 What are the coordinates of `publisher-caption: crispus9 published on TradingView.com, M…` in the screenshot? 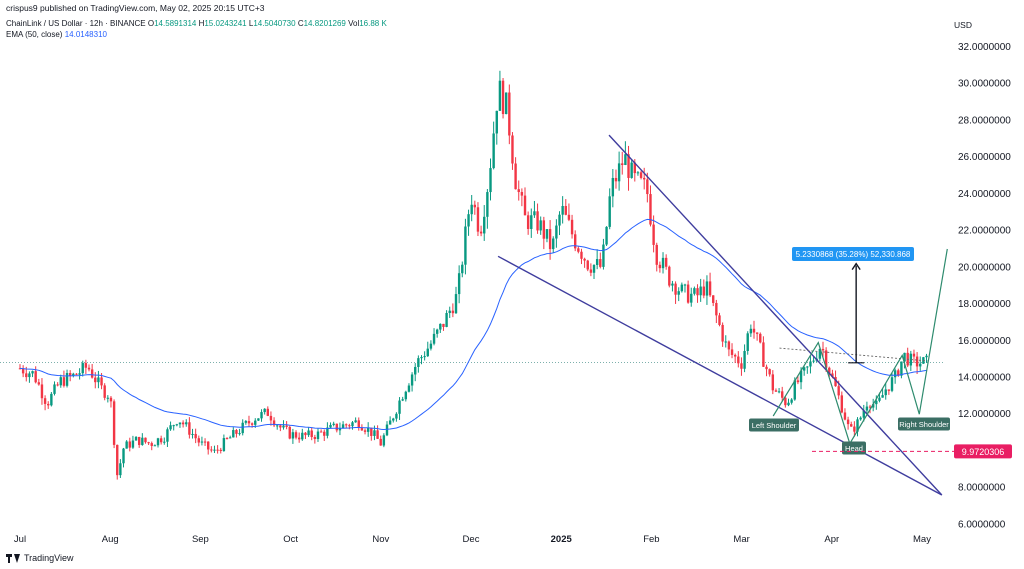 It's located at (135, 8).